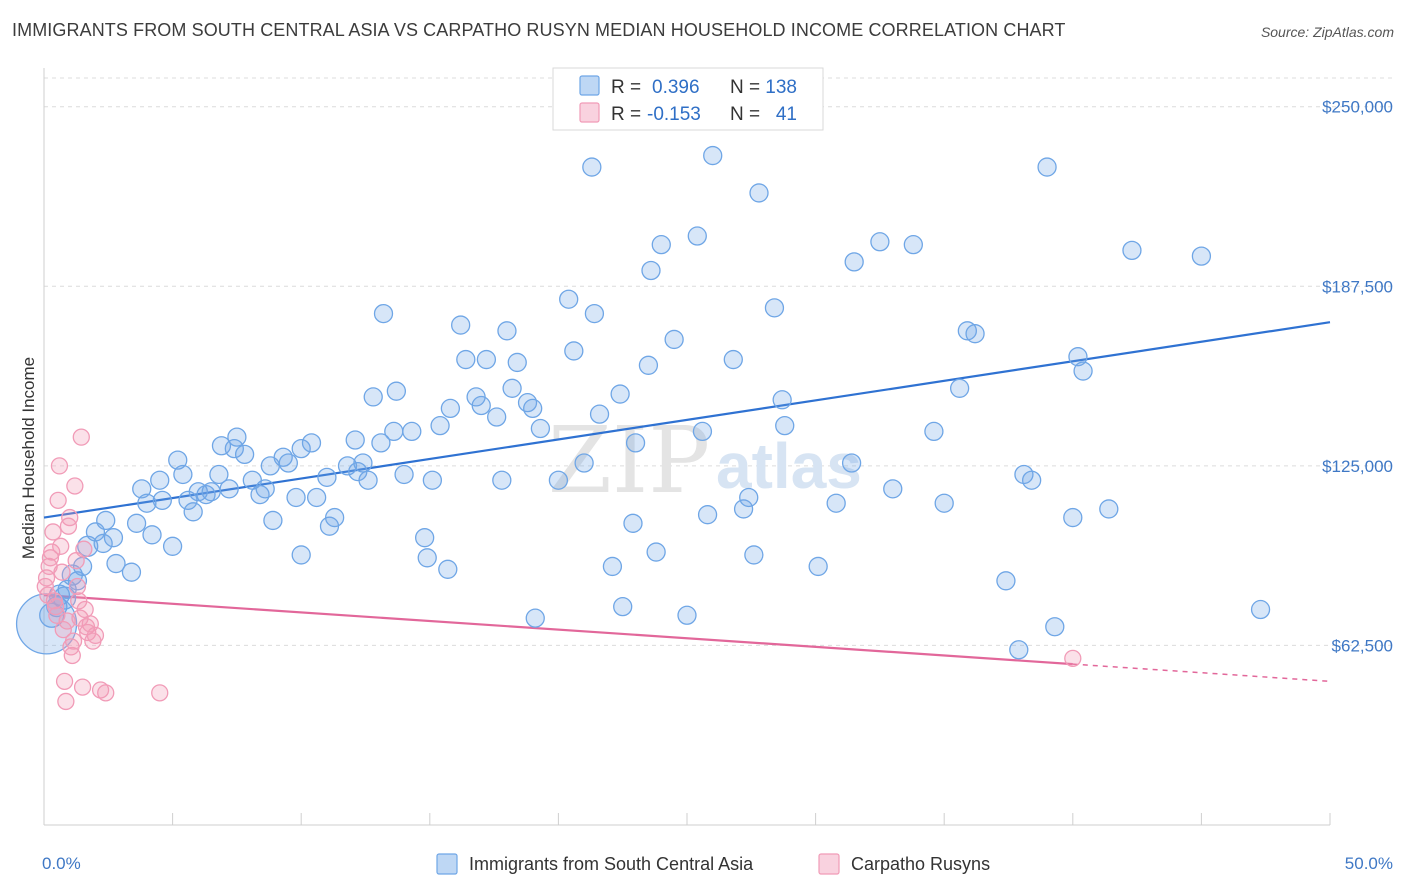  What do you see at coordinates (781, 87) in the screenshot?
I see `legend-n-value: 138` at bounding box center [781, 87].